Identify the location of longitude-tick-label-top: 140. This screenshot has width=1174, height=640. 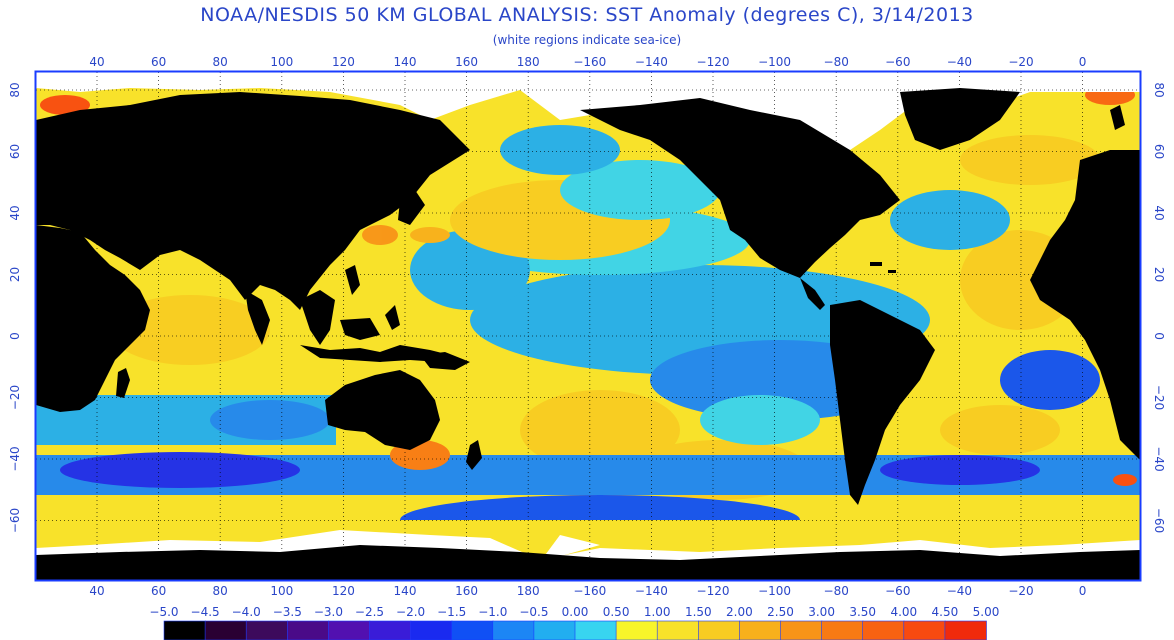
(405, 62).